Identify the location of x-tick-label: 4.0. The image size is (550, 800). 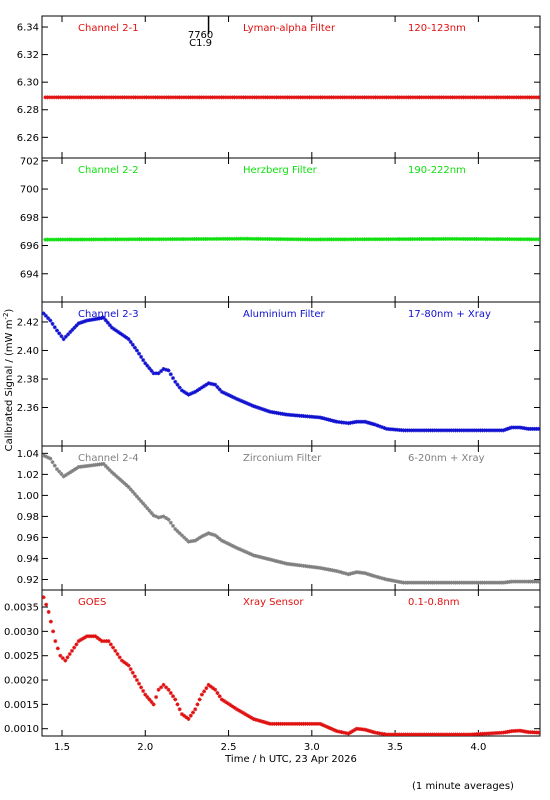
(478, 747).